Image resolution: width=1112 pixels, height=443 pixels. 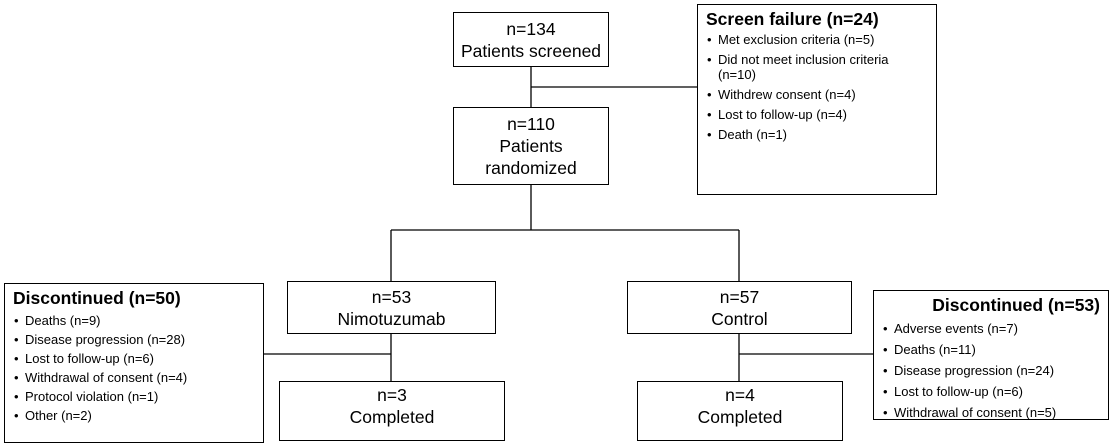 I want to click on exclusion-item: Disease progression (n=28), so click(x=134, y=339).